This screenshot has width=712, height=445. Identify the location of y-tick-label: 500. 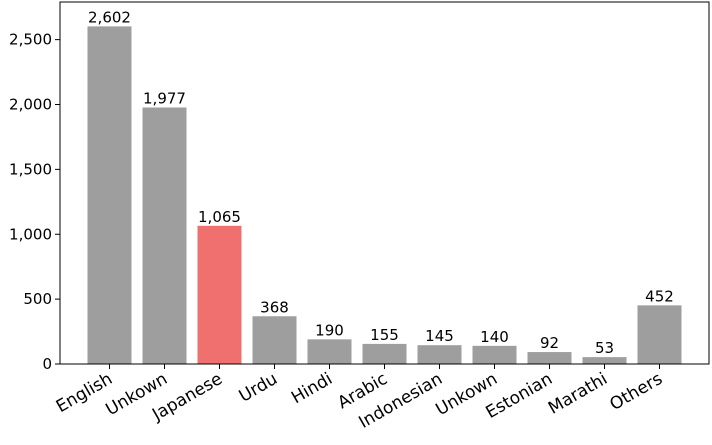
(37, 299).